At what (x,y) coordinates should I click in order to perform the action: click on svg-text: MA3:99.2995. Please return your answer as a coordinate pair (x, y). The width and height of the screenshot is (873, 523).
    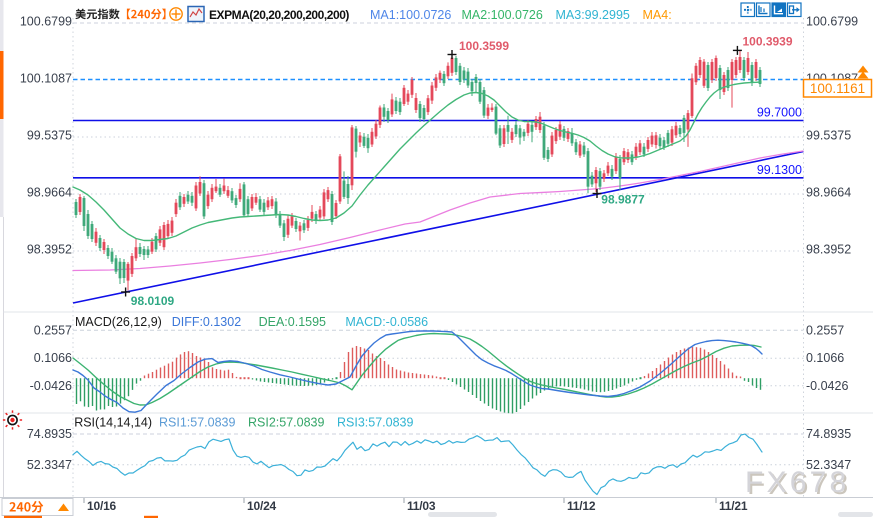
    Looking at the image, I should click on (593, 15).